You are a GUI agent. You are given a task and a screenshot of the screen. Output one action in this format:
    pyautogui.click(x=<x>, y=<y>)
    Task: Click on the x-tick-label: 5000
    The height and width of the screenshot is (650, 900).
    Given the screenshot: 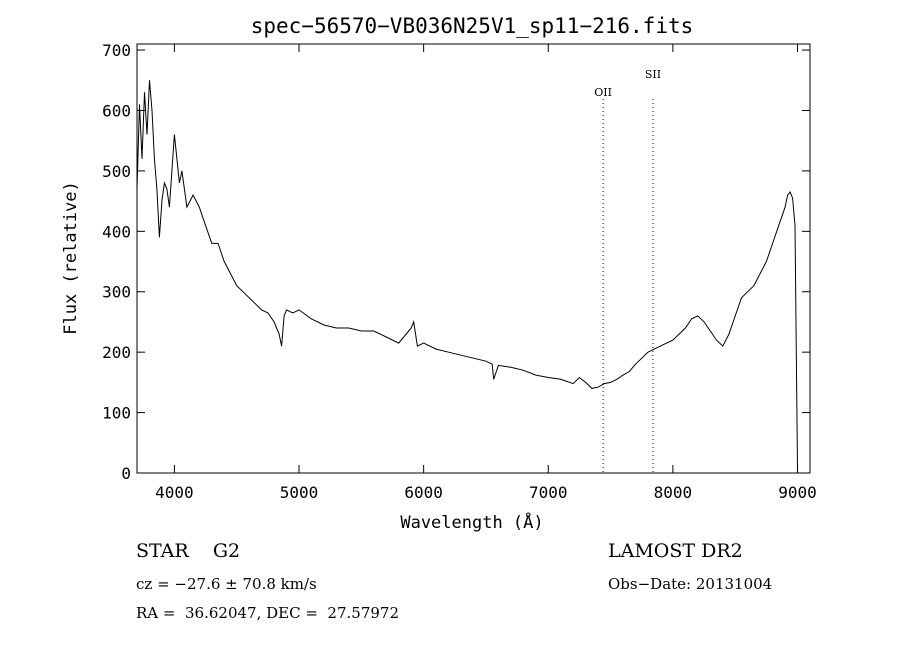 What is the action you would take?
    pyautogui.click(x=299, y=492)
    